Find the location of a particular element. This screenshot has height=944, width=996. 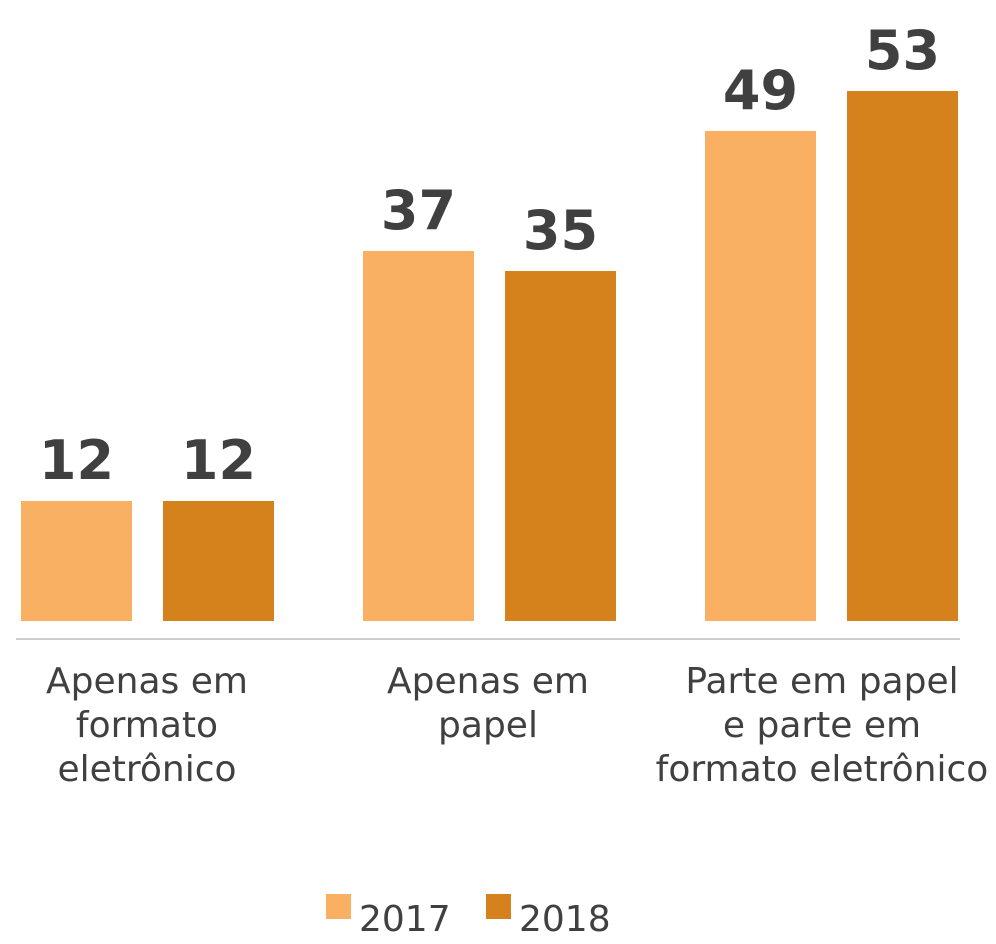

bar-2018-cat3 is located at coordinates (902, 356).